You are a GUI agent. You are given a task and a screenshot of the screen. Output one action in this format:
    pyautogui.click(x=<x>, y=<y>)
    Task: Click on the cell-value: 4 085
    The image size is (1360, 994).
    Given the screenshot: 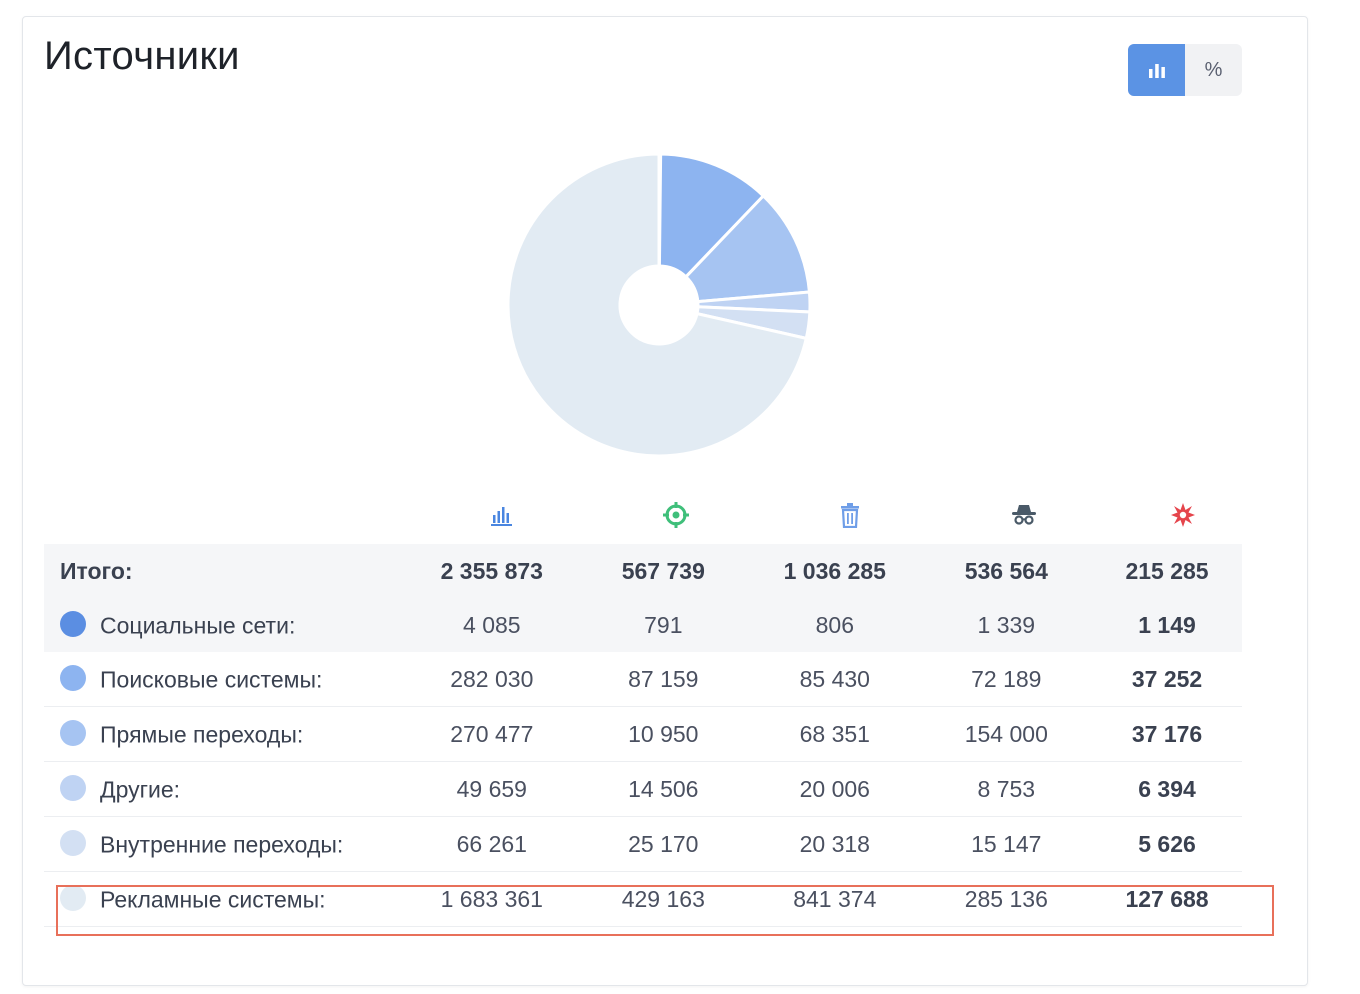 What is the action you would take?
    pyautogui.click(x=492, y=625)
    